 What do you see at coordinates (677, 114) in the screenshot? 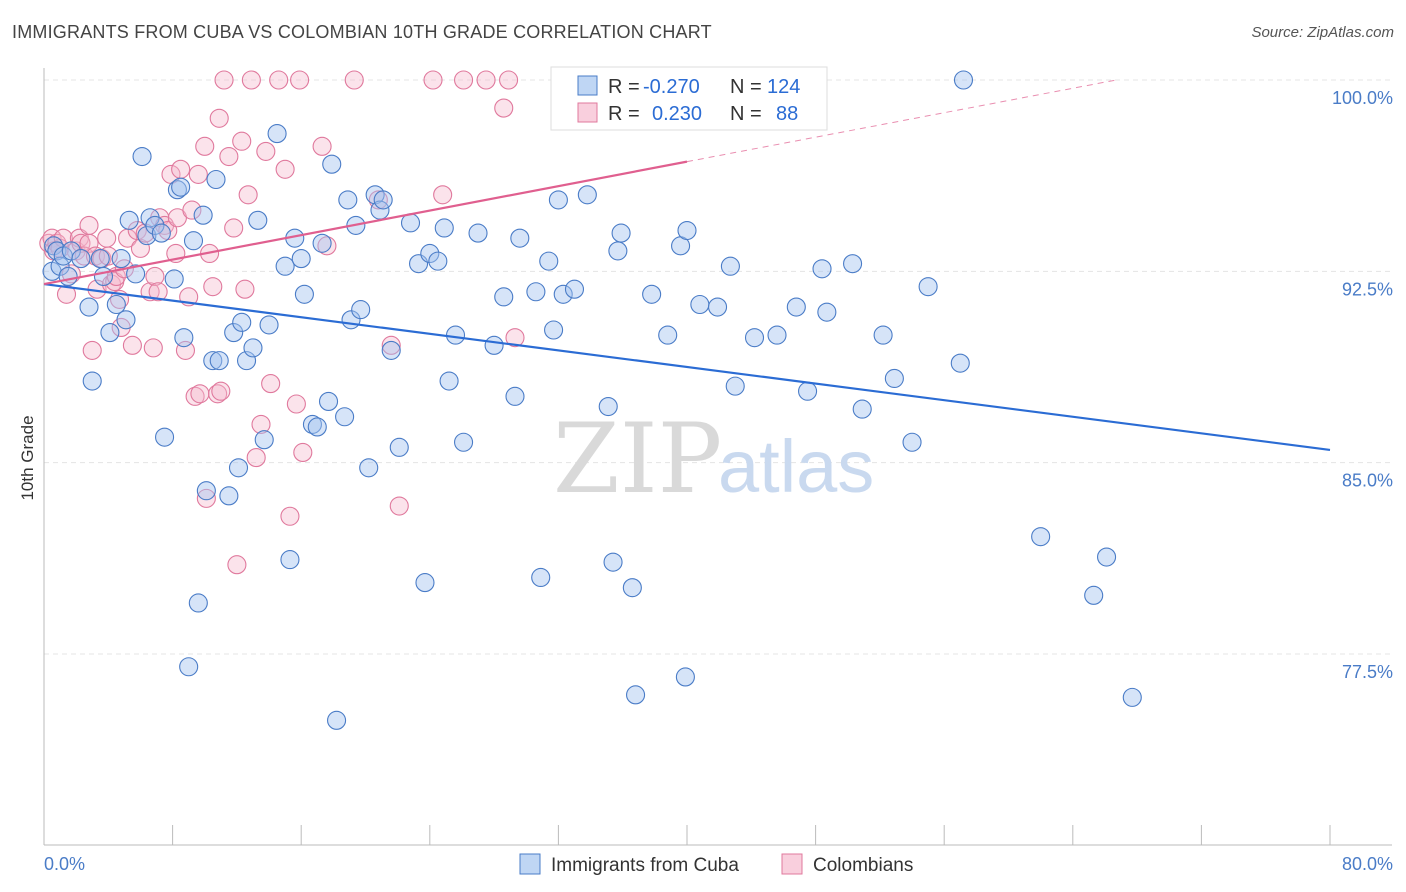
I see `legend-r-value-colombians: 0.230` at bounding box center [677, 114].